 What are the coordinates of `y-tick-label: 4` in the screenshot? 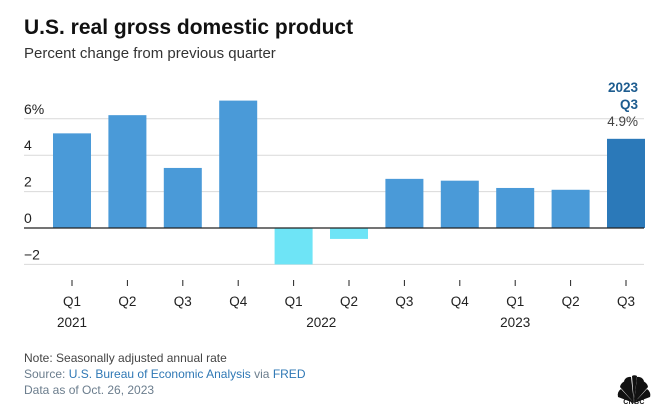 It's located at (28, 145).